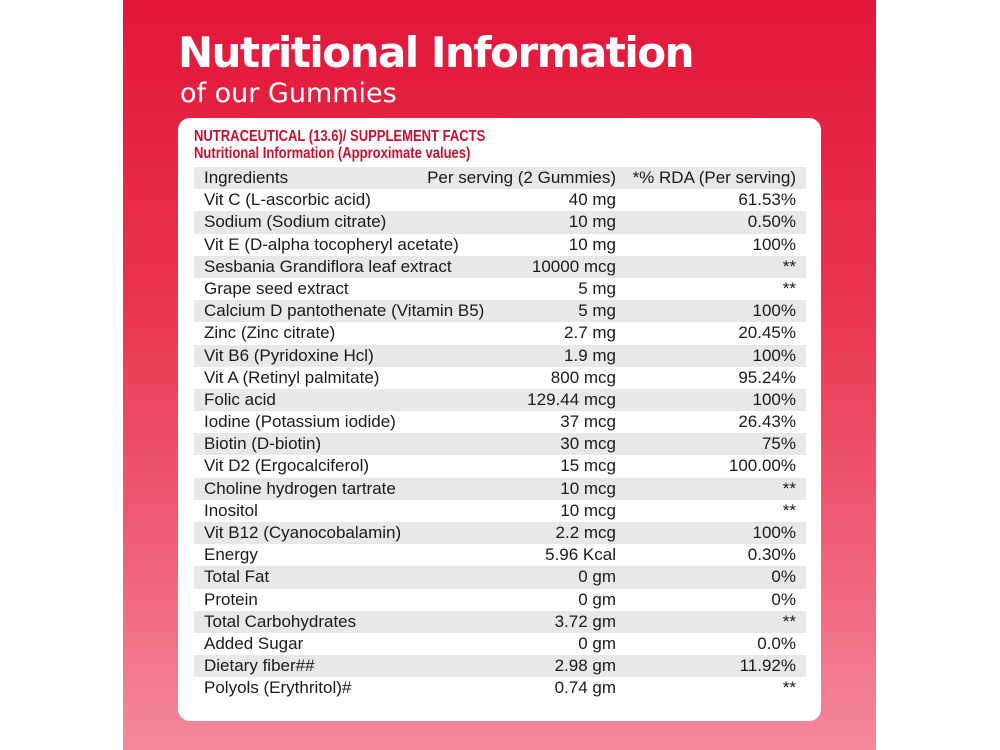 The height and width of the screenshot is (750, 1000). Describe the element at coordinates (500, 488) in the screenshot. I see `table-row: Choline hydrogen tartrate 10 mcg **` at that location.